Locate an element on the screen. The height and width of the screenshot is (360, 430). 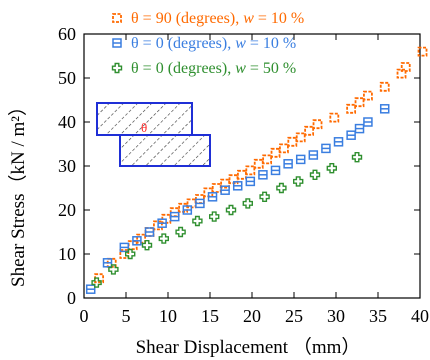
x-axis-title: Shear Displacement （mm） is located at coordinates (248, 347).